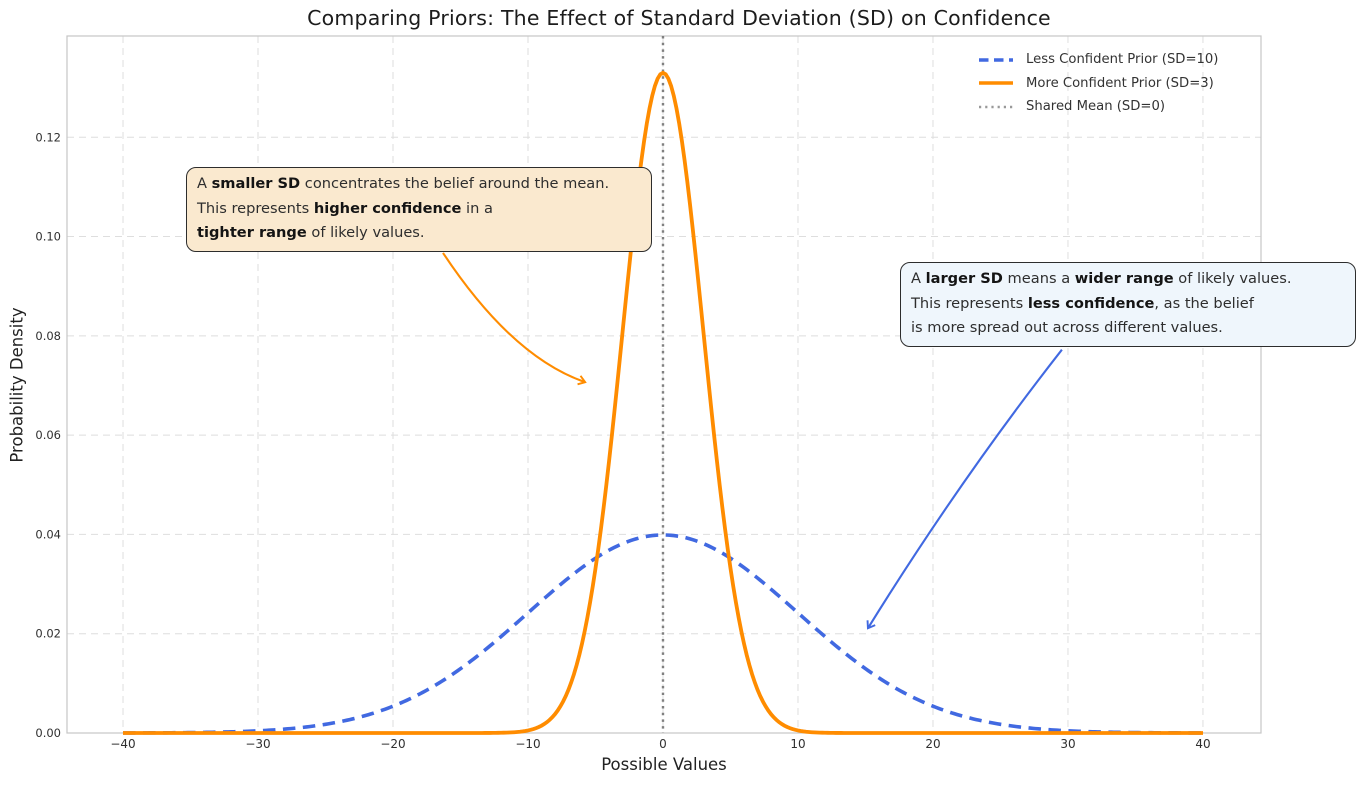  What do you see at coordinates (664, 764) in the screenshot?
I see `x-axis-label: Possible Values` at bounding box center [664, 764].